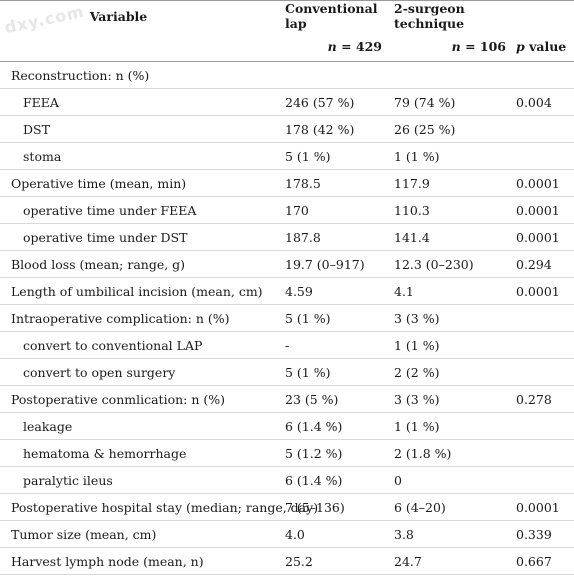 This screenshot has width=574, height=576. I want to click on cell-two-surgeon: 110.3, so click(412, 210).